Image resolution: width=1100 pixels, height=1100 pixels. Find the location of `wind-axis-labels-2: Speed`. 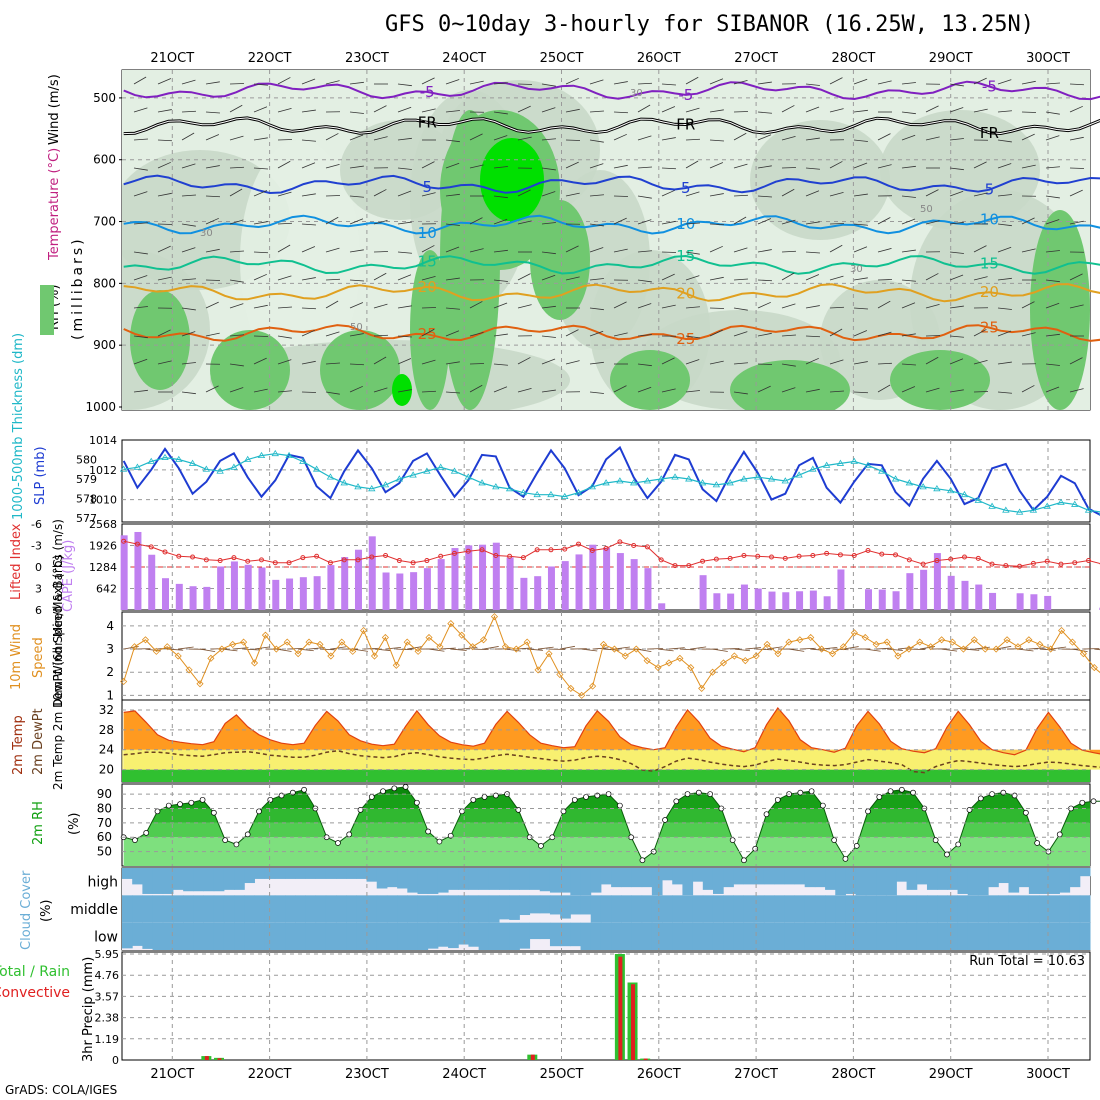

wind-axis-labels-2: Speed is located at coordinates (38, 657).